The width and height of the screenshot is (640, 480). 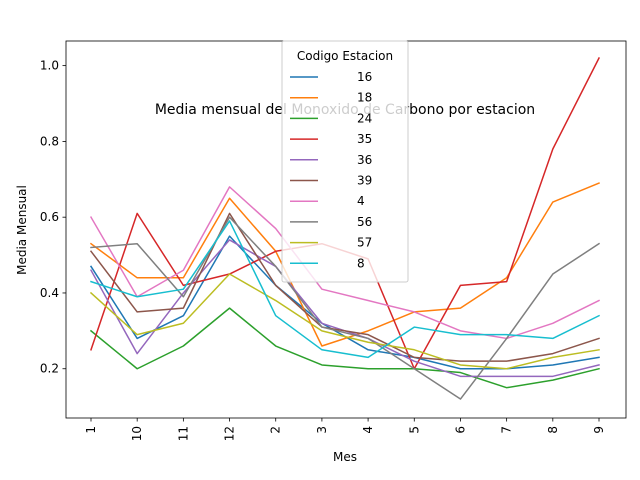 I want to click on legend-entry-16: 16, so click(x=364, y=77).